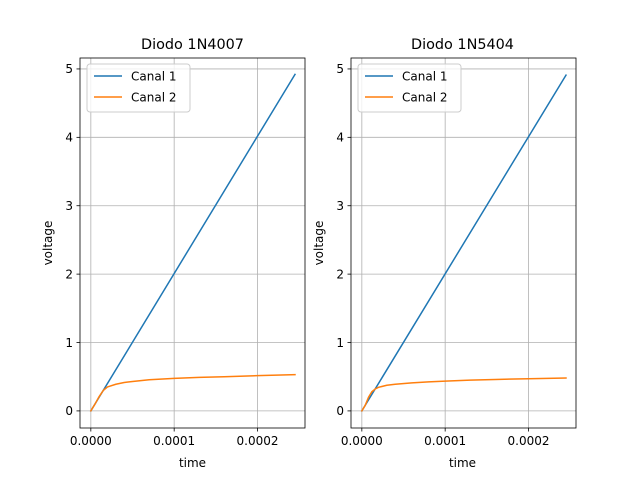 The width and height of the screenshot is (640, 480). Describe the element at coordinates (462, 45) in the screenshot. I see `chart-title: Diodo 1N5404` at that location.